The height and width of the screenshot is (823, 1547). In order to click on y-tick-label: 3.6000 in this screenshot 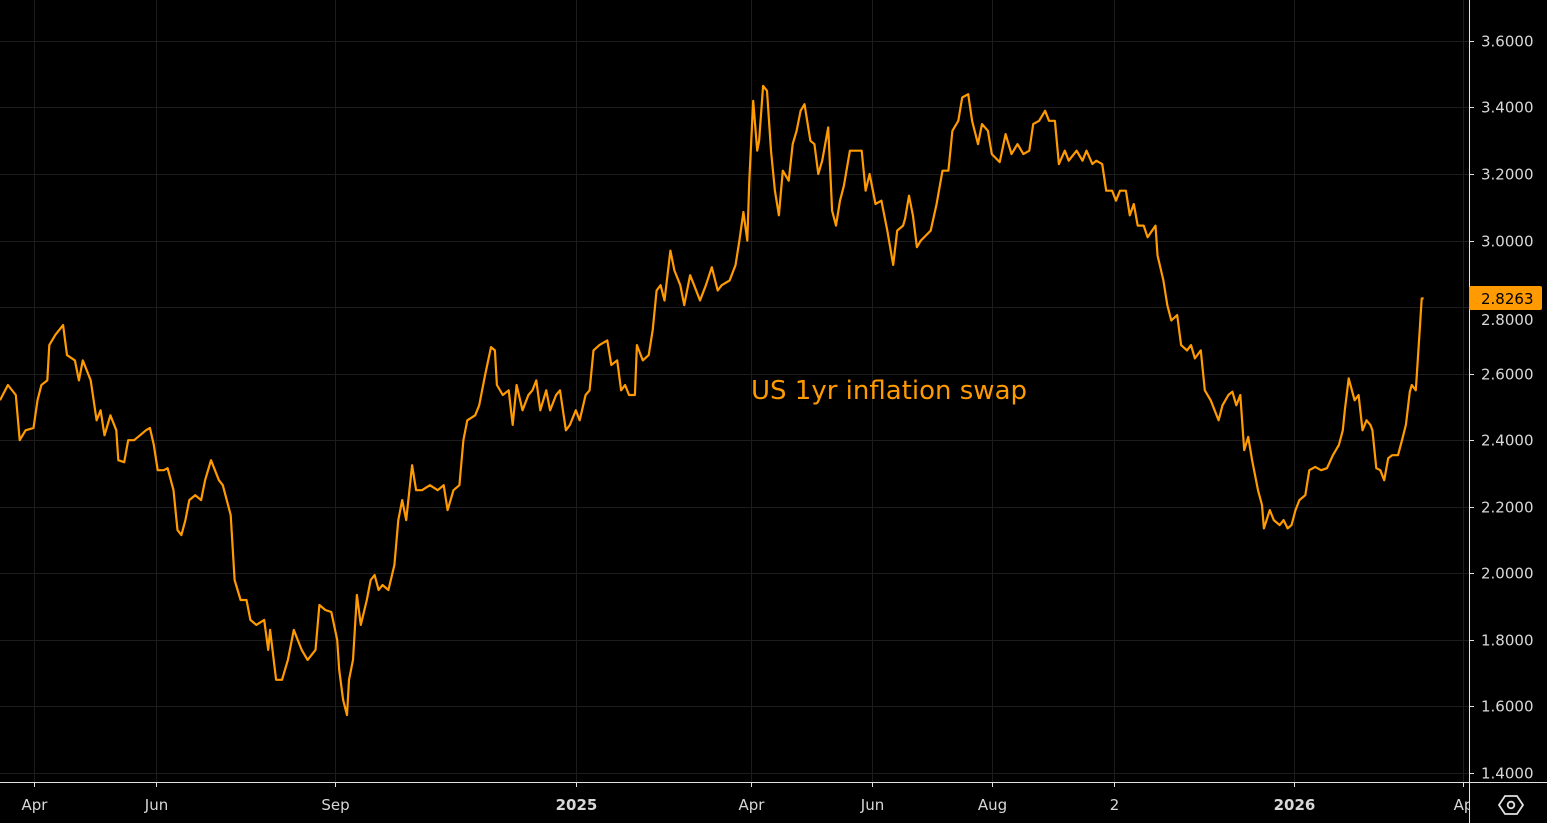, I will do `click(1507, 42)`.